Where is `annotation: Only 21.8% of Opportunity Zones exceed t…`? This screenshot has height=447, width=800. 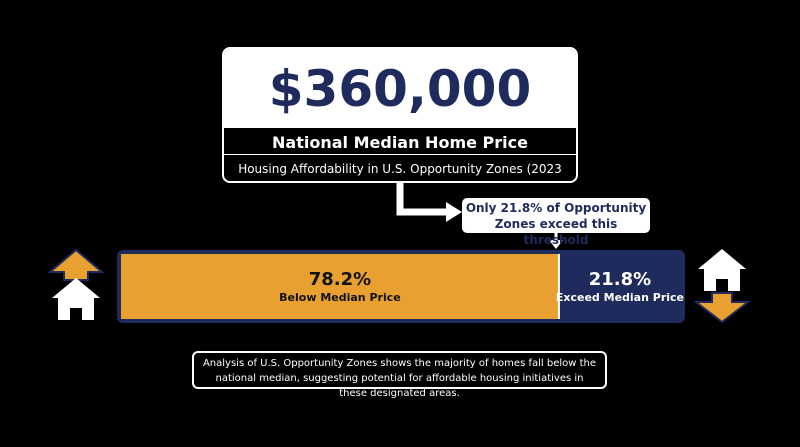 annotation: Only 21.8% of Opportunity Zones exceed t… is located at coordinates (556, 222).